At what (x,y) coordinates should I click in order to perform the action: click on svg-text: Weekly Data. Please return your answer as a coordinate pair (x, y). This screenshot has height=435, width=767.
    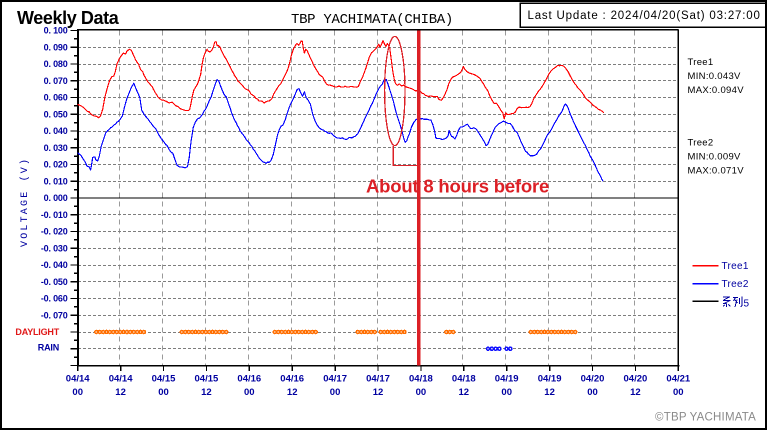
    Looking at the image, I should click on (68, 18).